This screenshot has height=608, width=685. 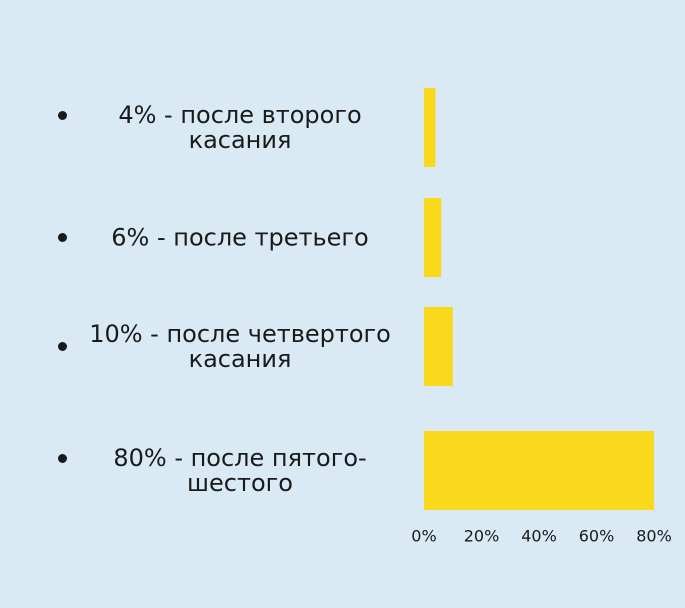 I want to click on x-tick-label: 20%, so click(x=482, y=536).